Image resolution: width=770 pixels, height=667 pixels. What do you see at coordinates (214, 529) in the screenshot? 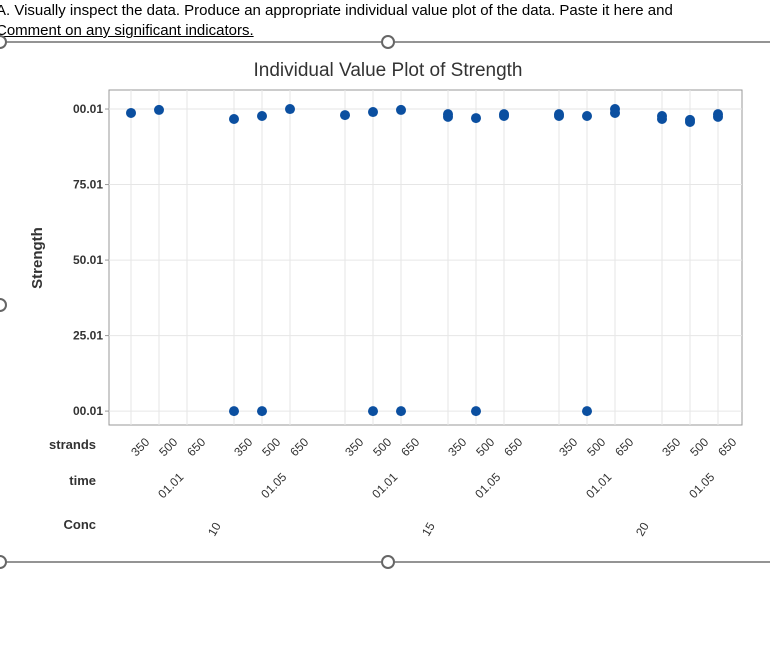
I see `conc-label: 10` at bounding box center [214, 529].